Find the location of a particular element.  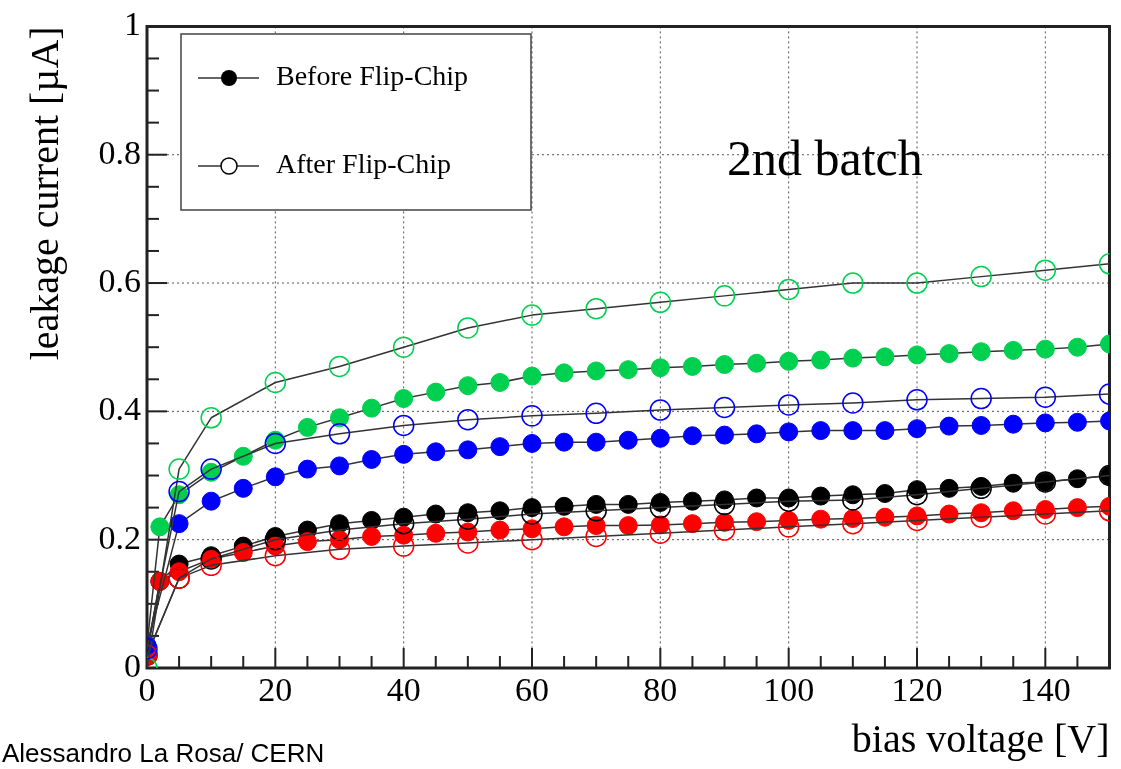

x-tick-label: 140 is located at coordinates (1045, 690).